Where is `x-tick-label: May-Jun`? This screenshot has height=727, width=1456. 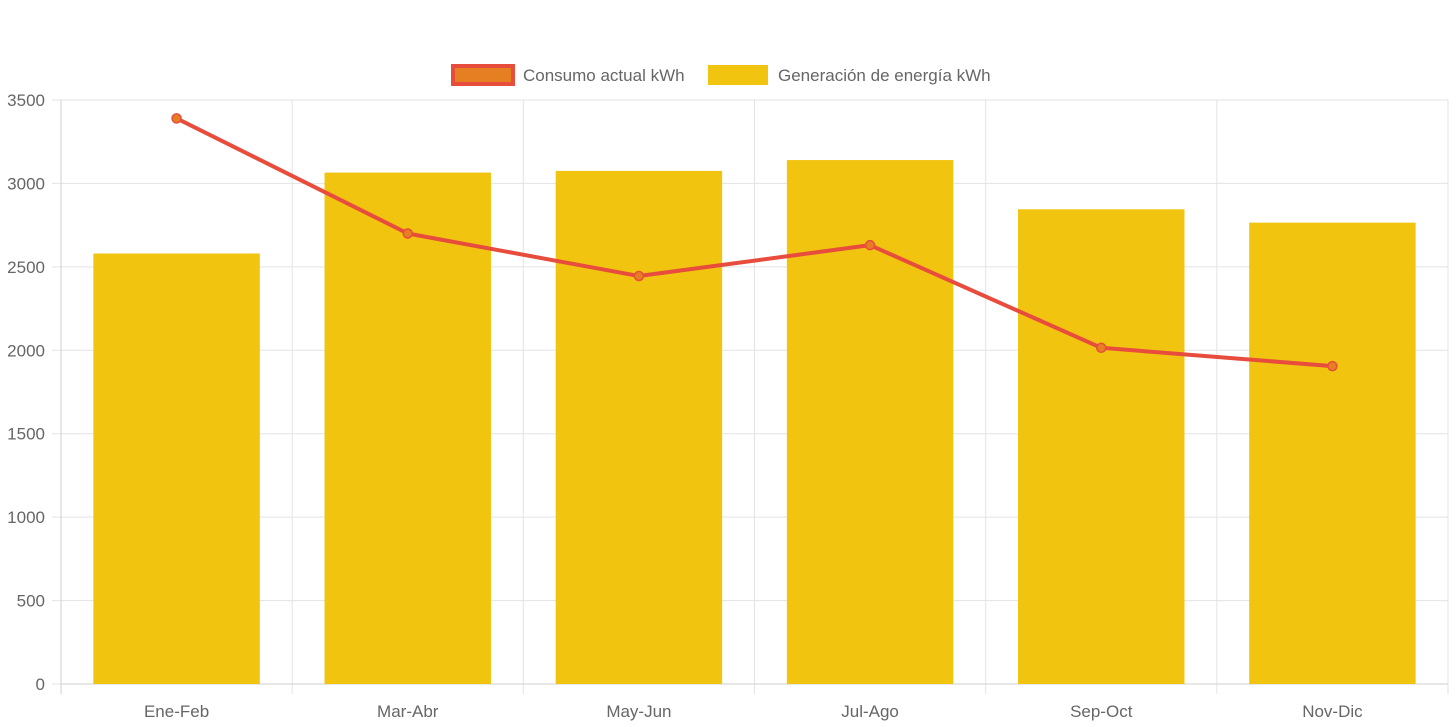 x-tick-label: May-Jun is located at coordinates (638, 711).